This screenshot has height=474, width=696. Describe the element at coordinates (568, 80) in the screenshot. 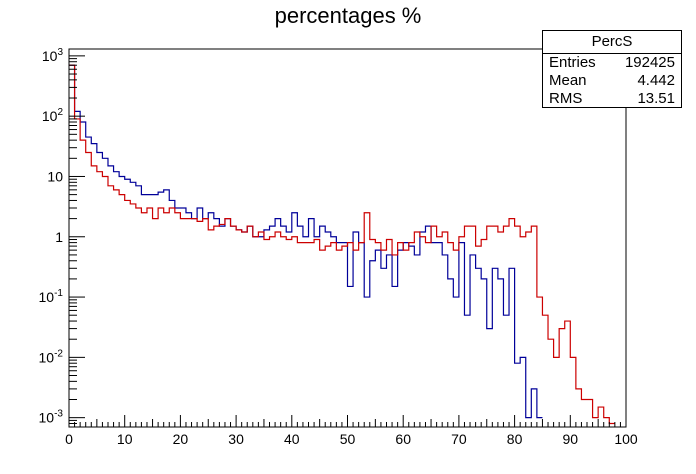

I see `stats-mean-label: Mean` at that location.